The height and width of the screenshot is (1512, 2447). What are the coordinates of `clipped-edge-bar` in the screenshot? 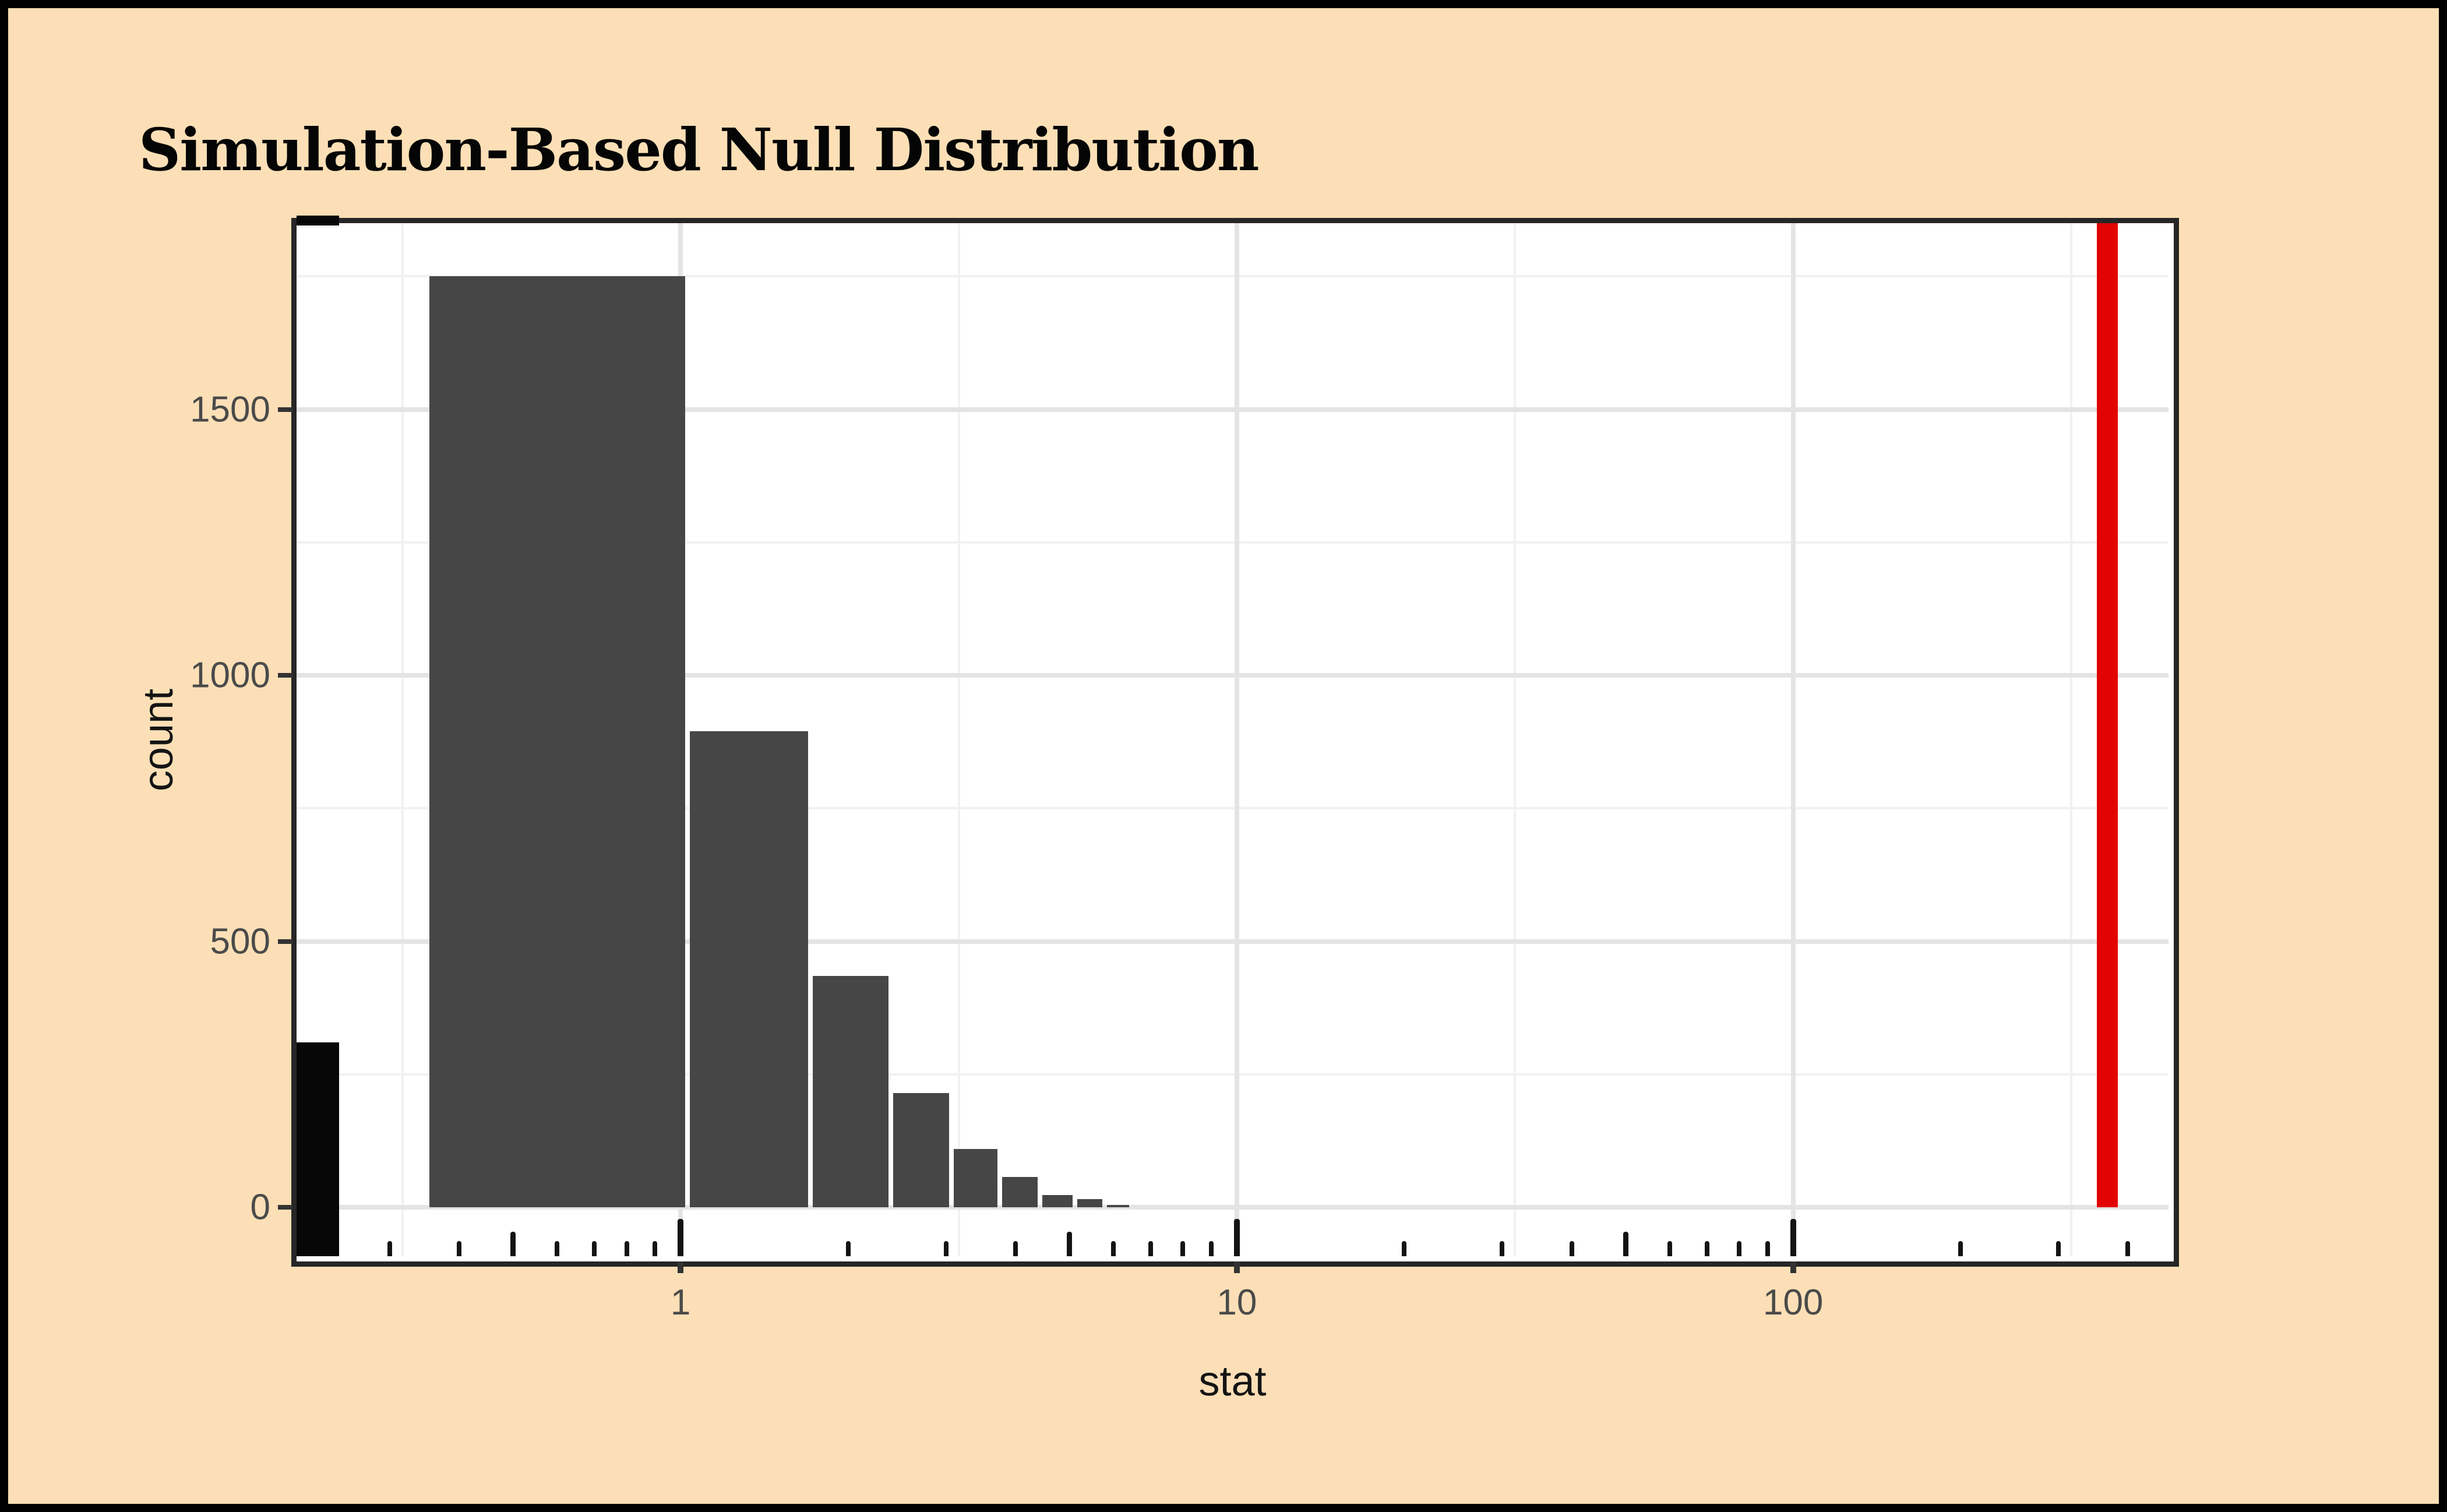 It's located at (318, 1149).